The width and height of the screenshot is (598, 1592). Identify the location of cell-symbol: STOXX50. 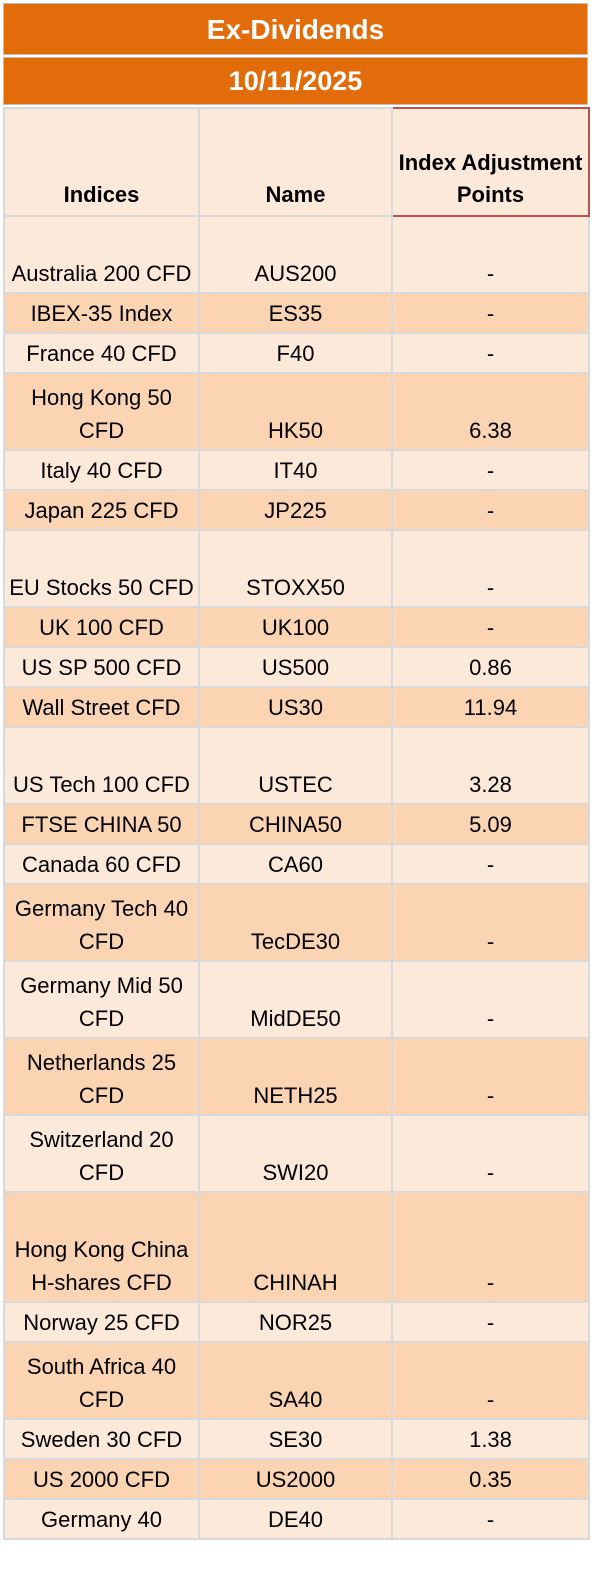
(295, 568).